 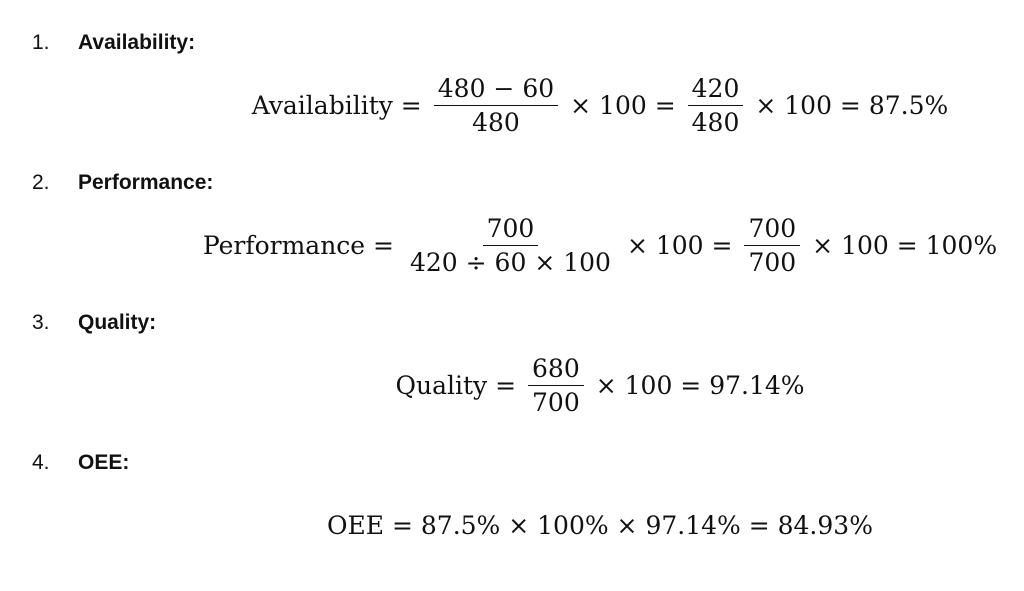 I want to click on formula-text: Performance =, so click(x=298, y=245).